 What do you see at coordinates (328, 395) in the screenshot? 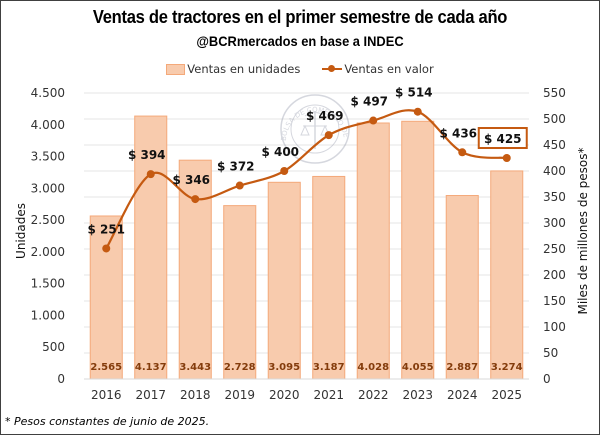
I see `x-tick-label: 2021` at bounding box center [328, 395].